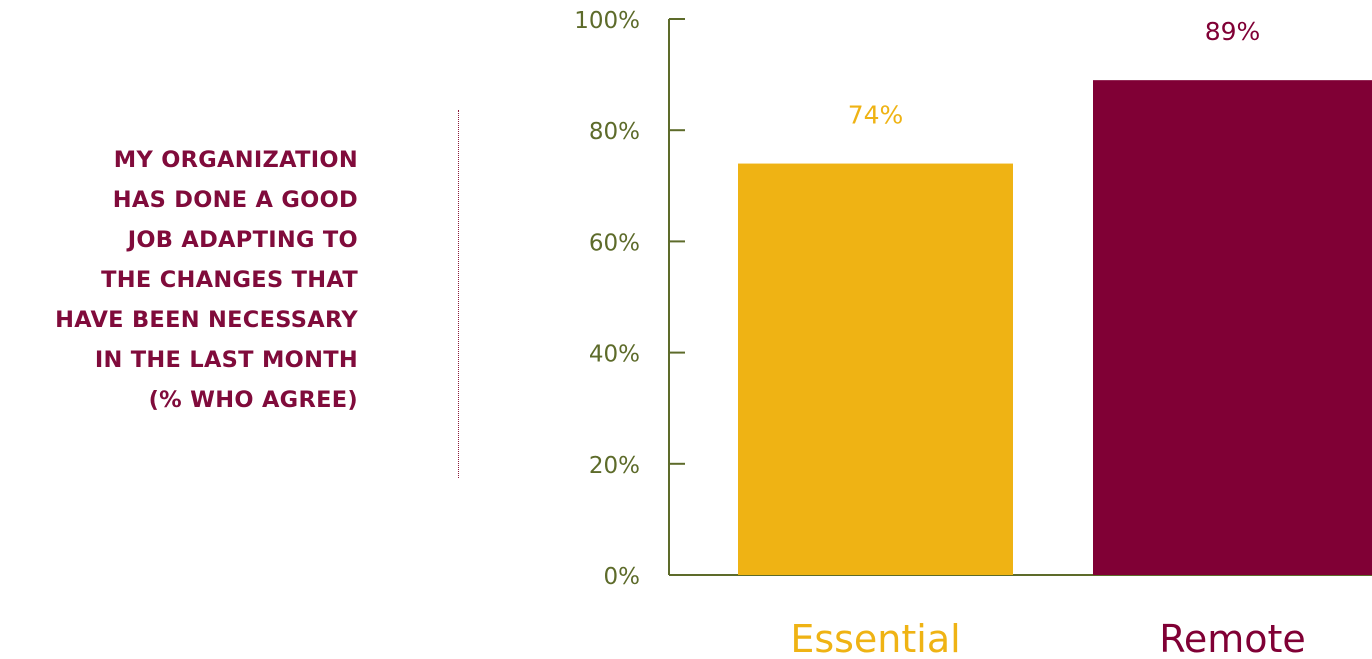  Describe the element at coordinates (1048, 638) in the screenshot. I see `category-labels: Essential Remote` at that location.